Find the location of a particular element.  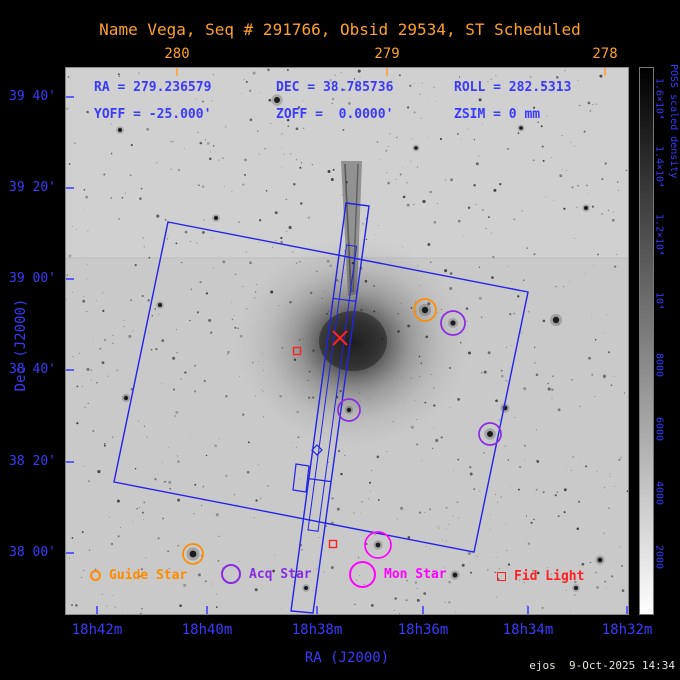

colorbar-tick-label: 1.4×10⁴ is located at coordinates (659, 167).